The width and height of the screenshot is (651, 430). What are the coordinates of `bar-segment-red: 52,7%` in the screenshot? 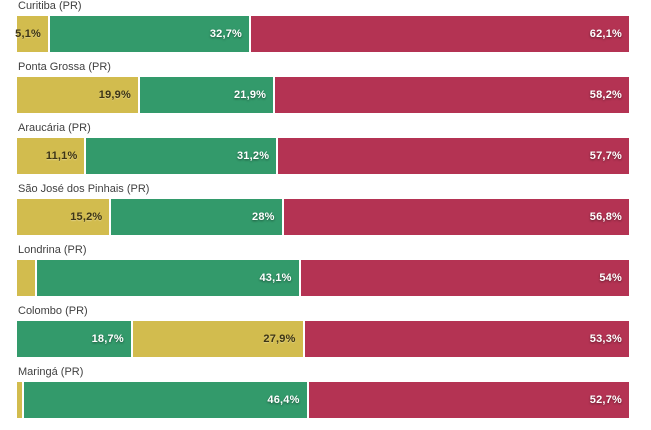 It's located at (468, 400).